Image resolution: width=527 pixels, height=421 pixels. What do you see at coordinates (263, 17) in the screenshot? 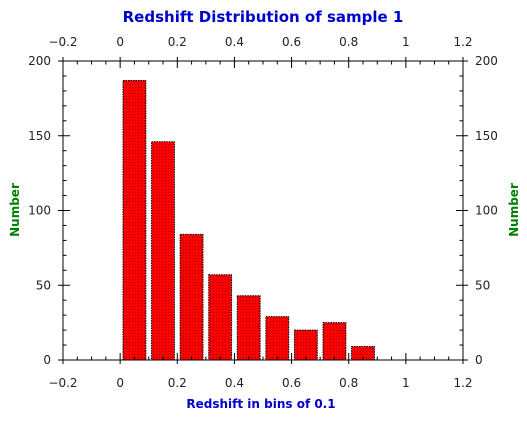
I see `chart-title: Redshift Distribution of sample 1` at bounding box center [263, 17].